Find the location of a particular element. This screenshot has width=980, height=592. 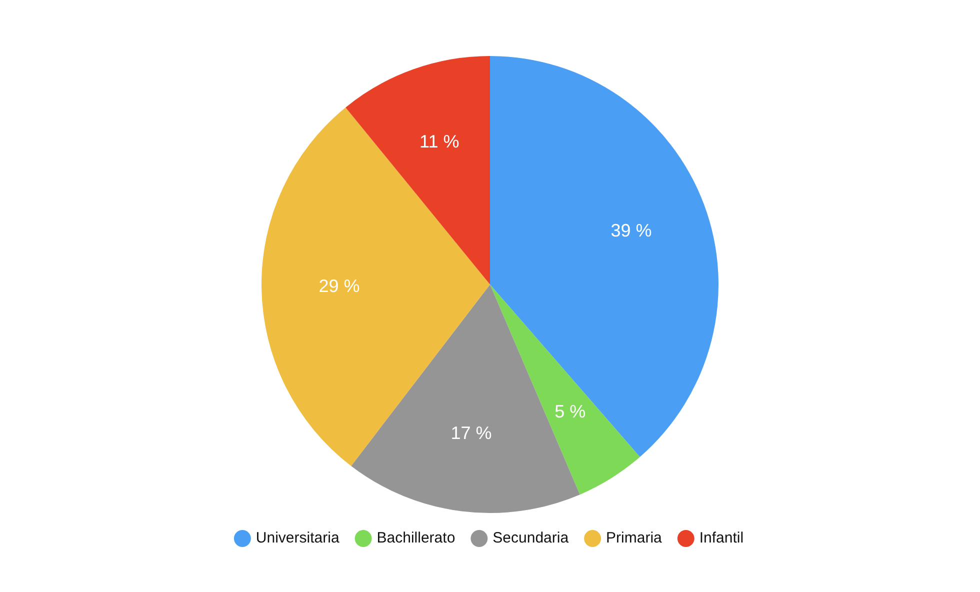

legend-label: Universitaria is located at coordinates (298, 538).